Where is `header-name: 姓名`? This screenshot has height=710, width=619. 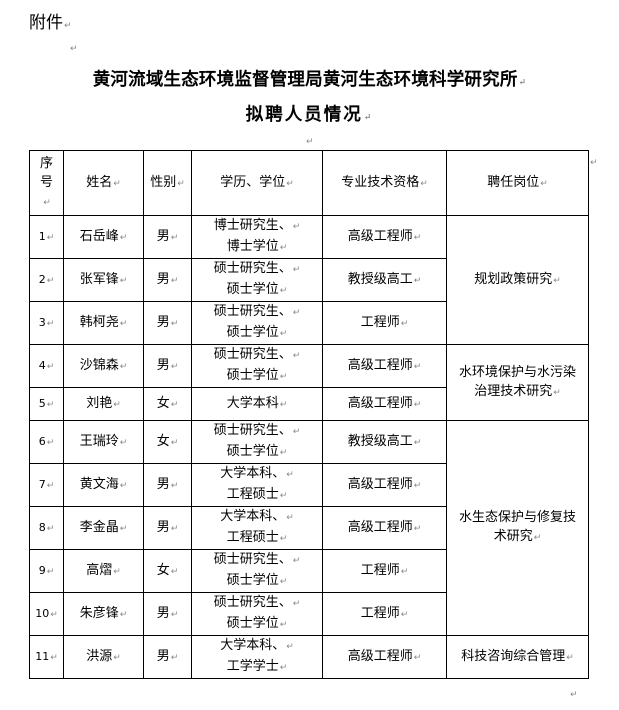
header-name: 姓名 is located at coordinates (103, 183).